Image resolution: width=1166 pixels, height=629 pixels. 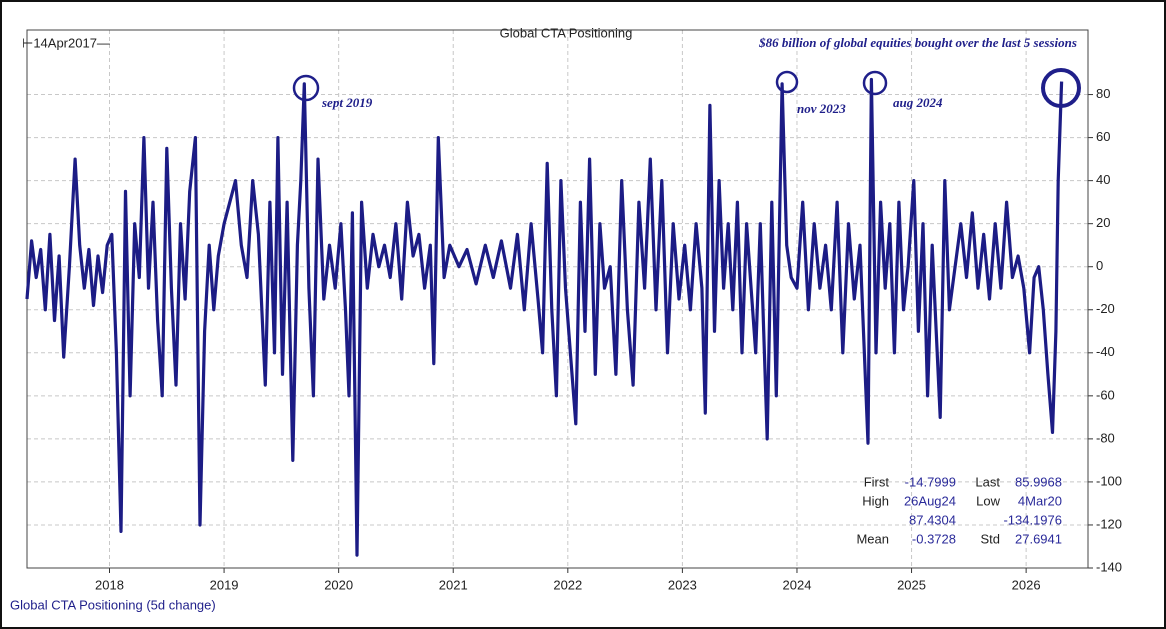 What do you see at coordinates (1099, 265) in the screenshot?
I see `y-tick-label: 0` at bounding box center [1099, 265].